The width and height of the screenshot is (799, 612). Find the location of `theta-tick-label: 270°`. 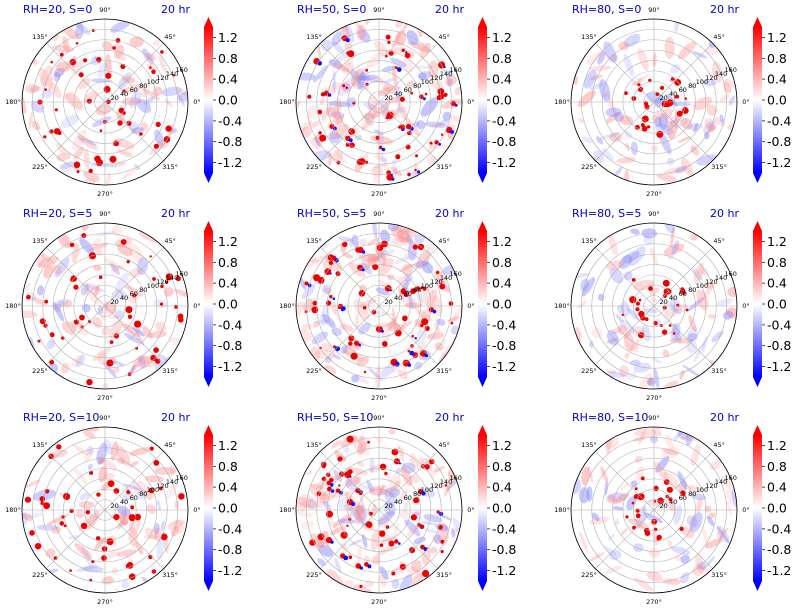

theta-tick-label: 270° is located at coordinates (379, 398).